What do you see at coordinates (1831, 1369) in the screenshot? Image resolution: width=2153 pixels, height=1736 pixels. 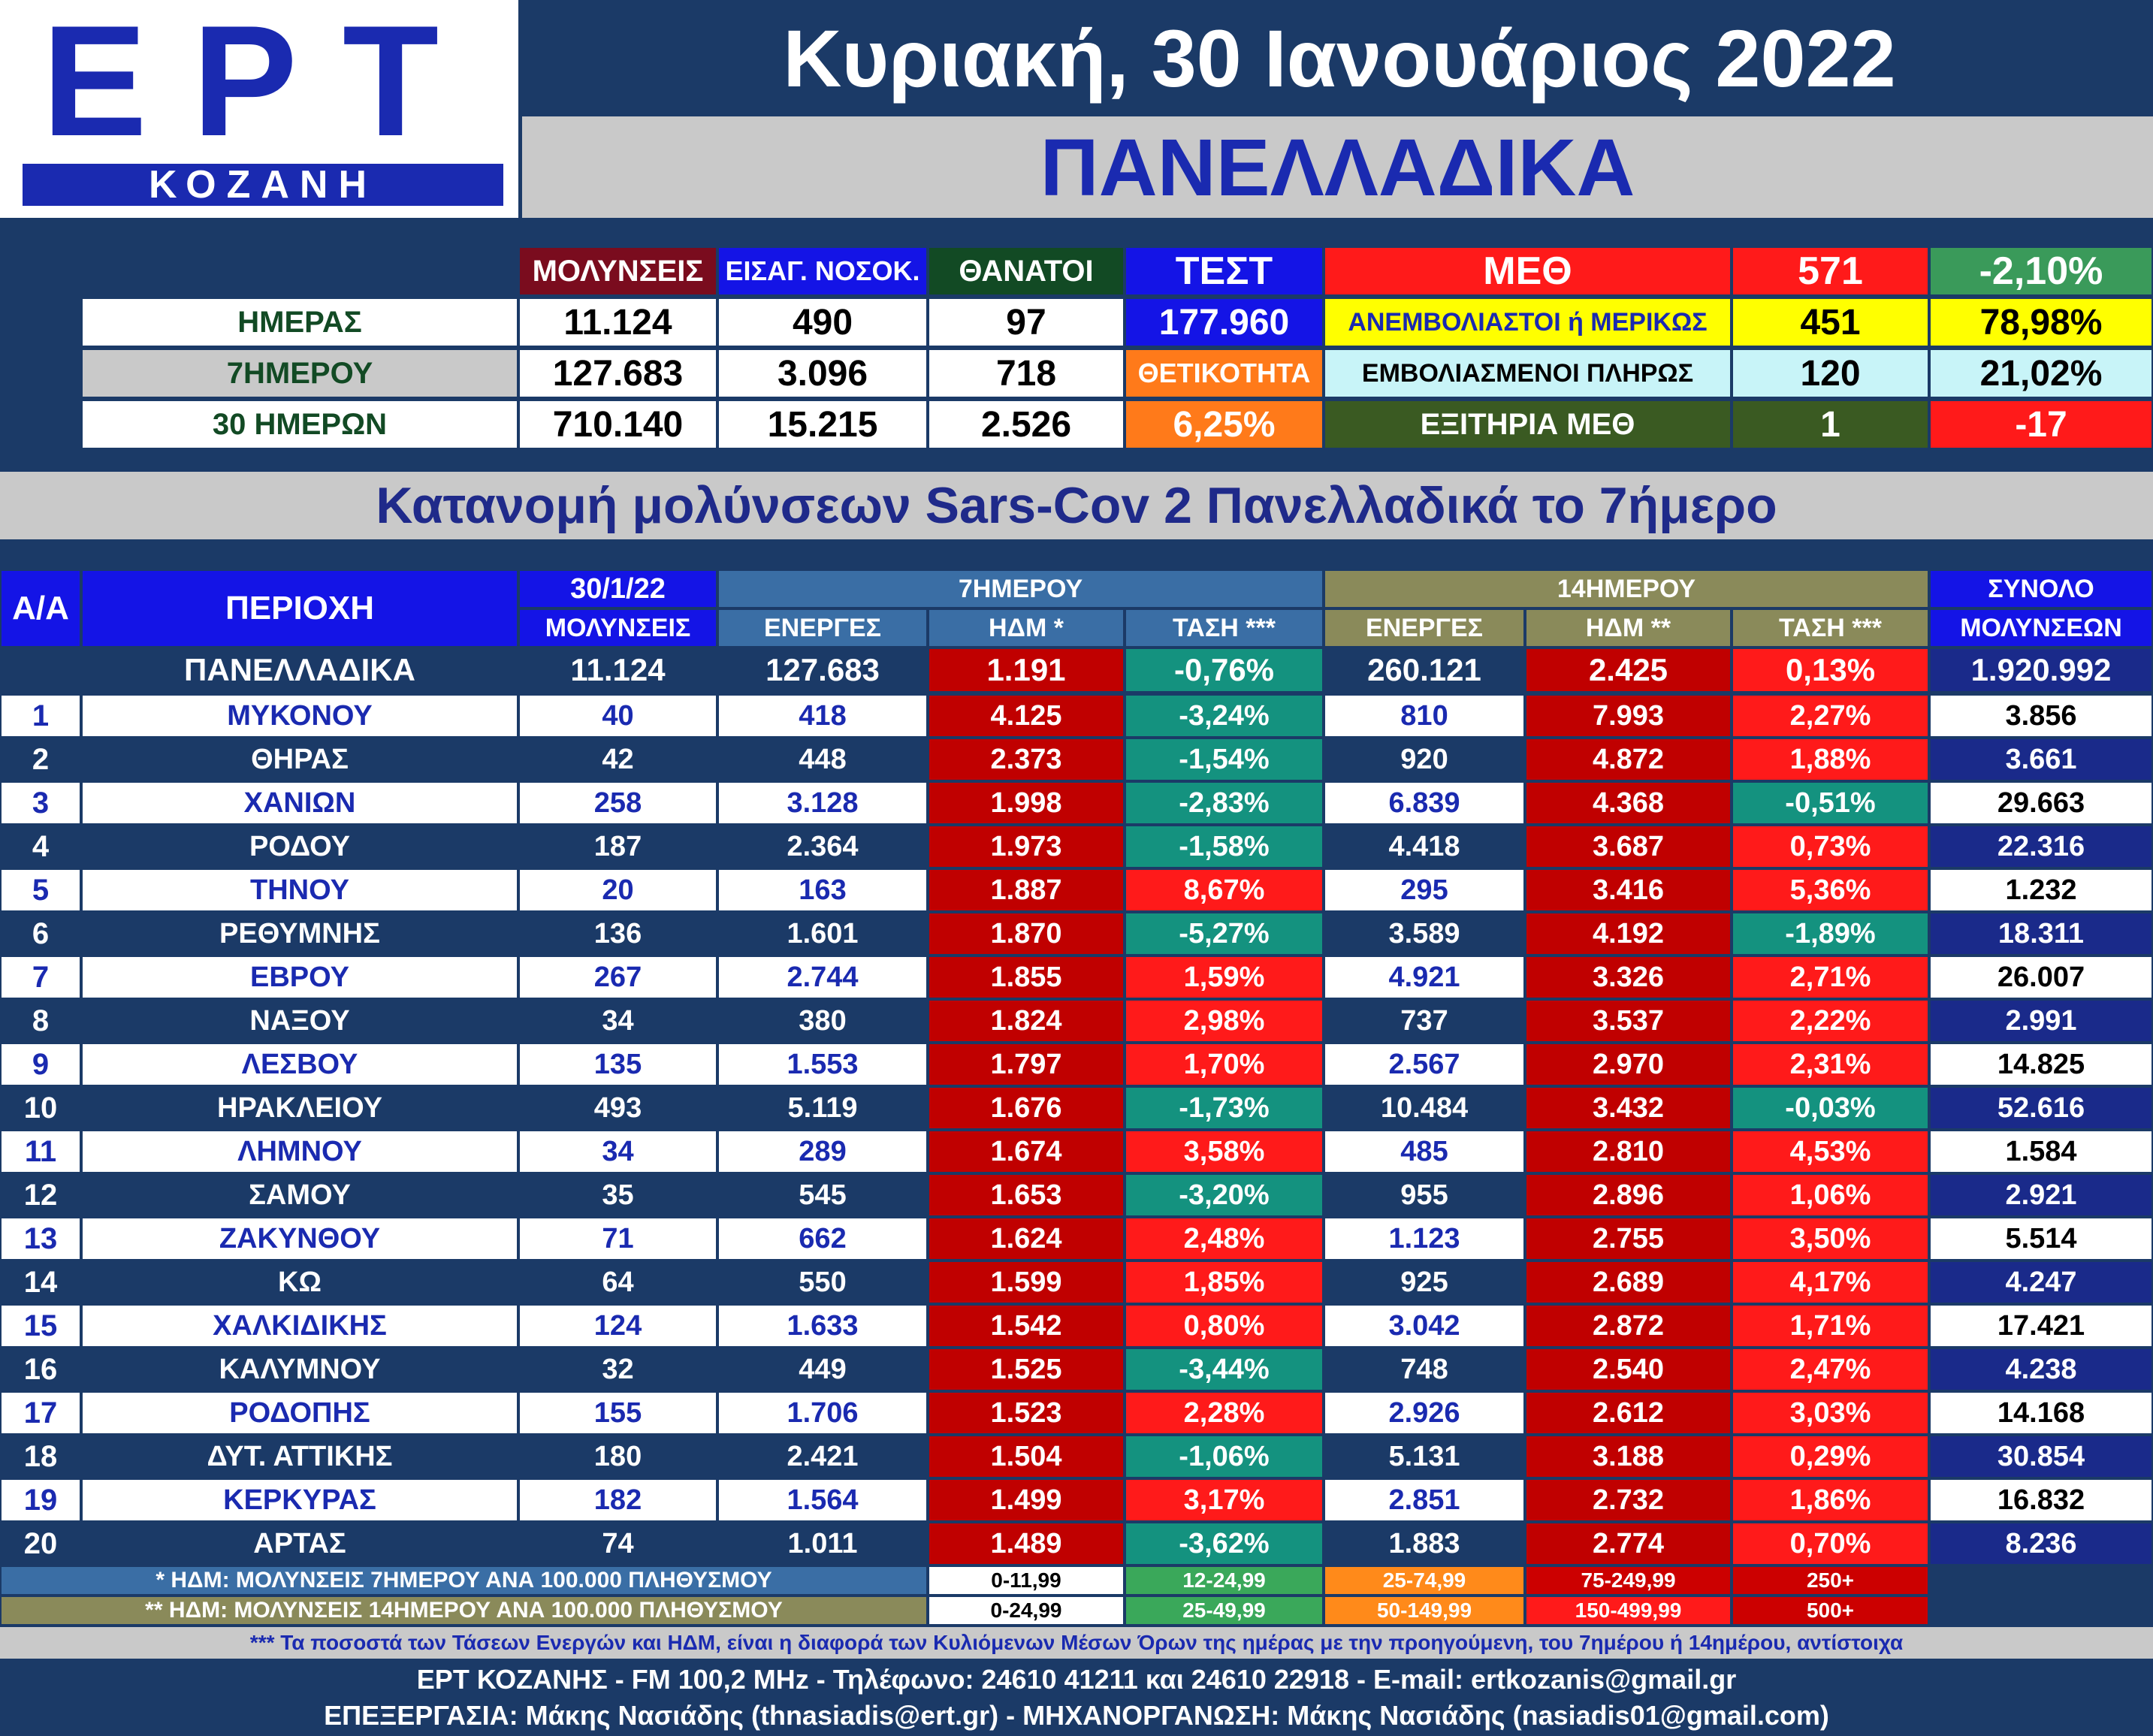 I see `row-trend-14: 2,47%` at bounding box center [1831, 1369].